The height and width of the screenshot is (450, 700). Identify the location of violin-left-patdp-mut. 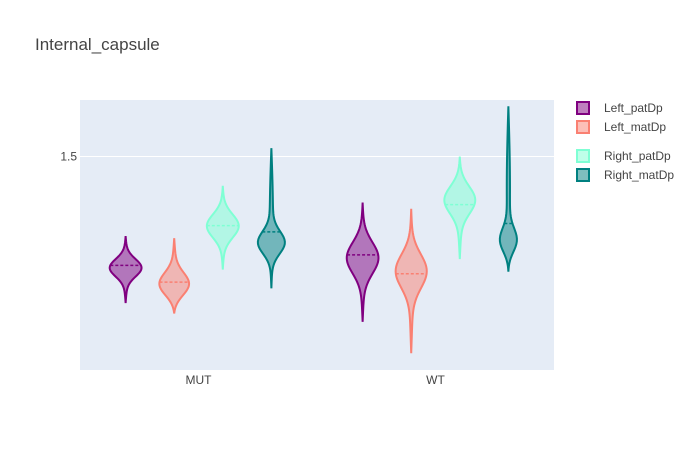
(125, 269).